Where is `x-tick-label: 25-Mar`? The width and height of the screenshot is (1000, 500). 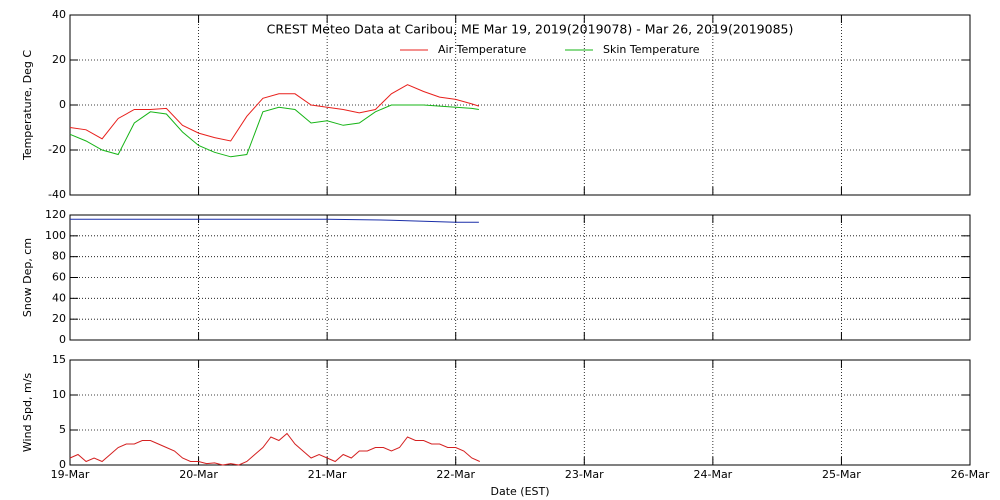 x-tick-label: 25-Mar is located at coordinates (841, 474).